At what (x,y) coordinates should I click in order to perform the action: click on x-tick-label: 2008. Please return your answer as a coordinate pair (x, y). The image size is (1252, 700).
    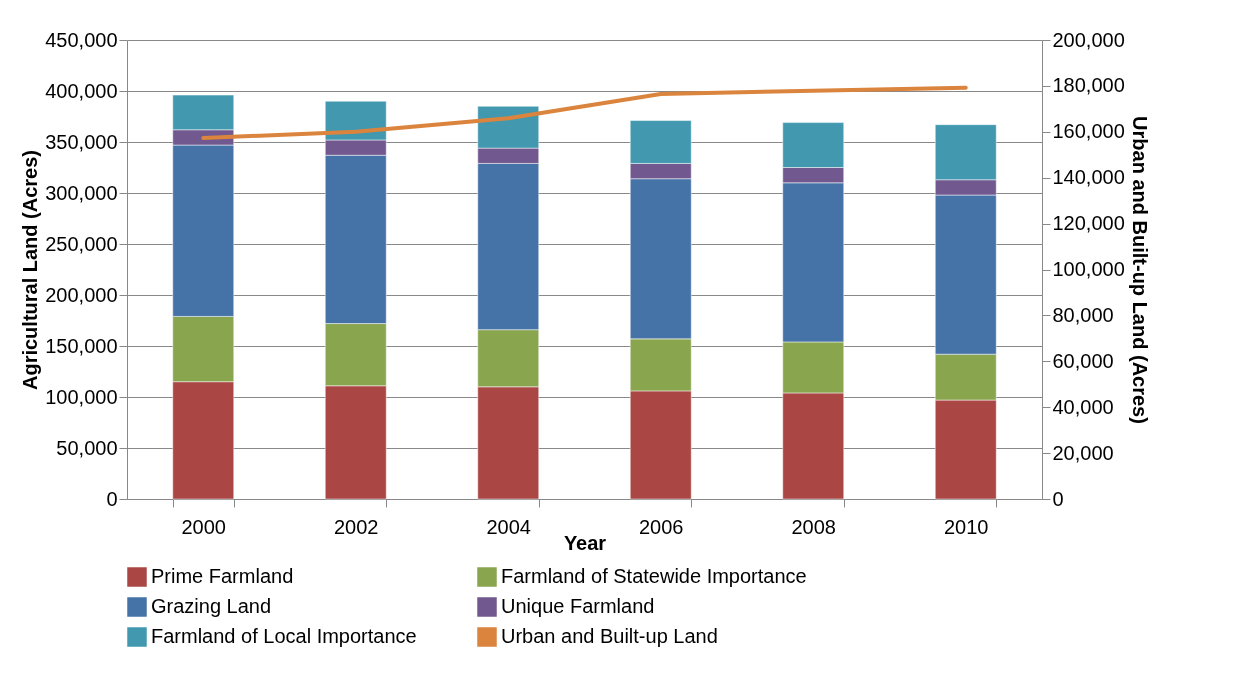
    Looking at the image, I should click on (813, 526).